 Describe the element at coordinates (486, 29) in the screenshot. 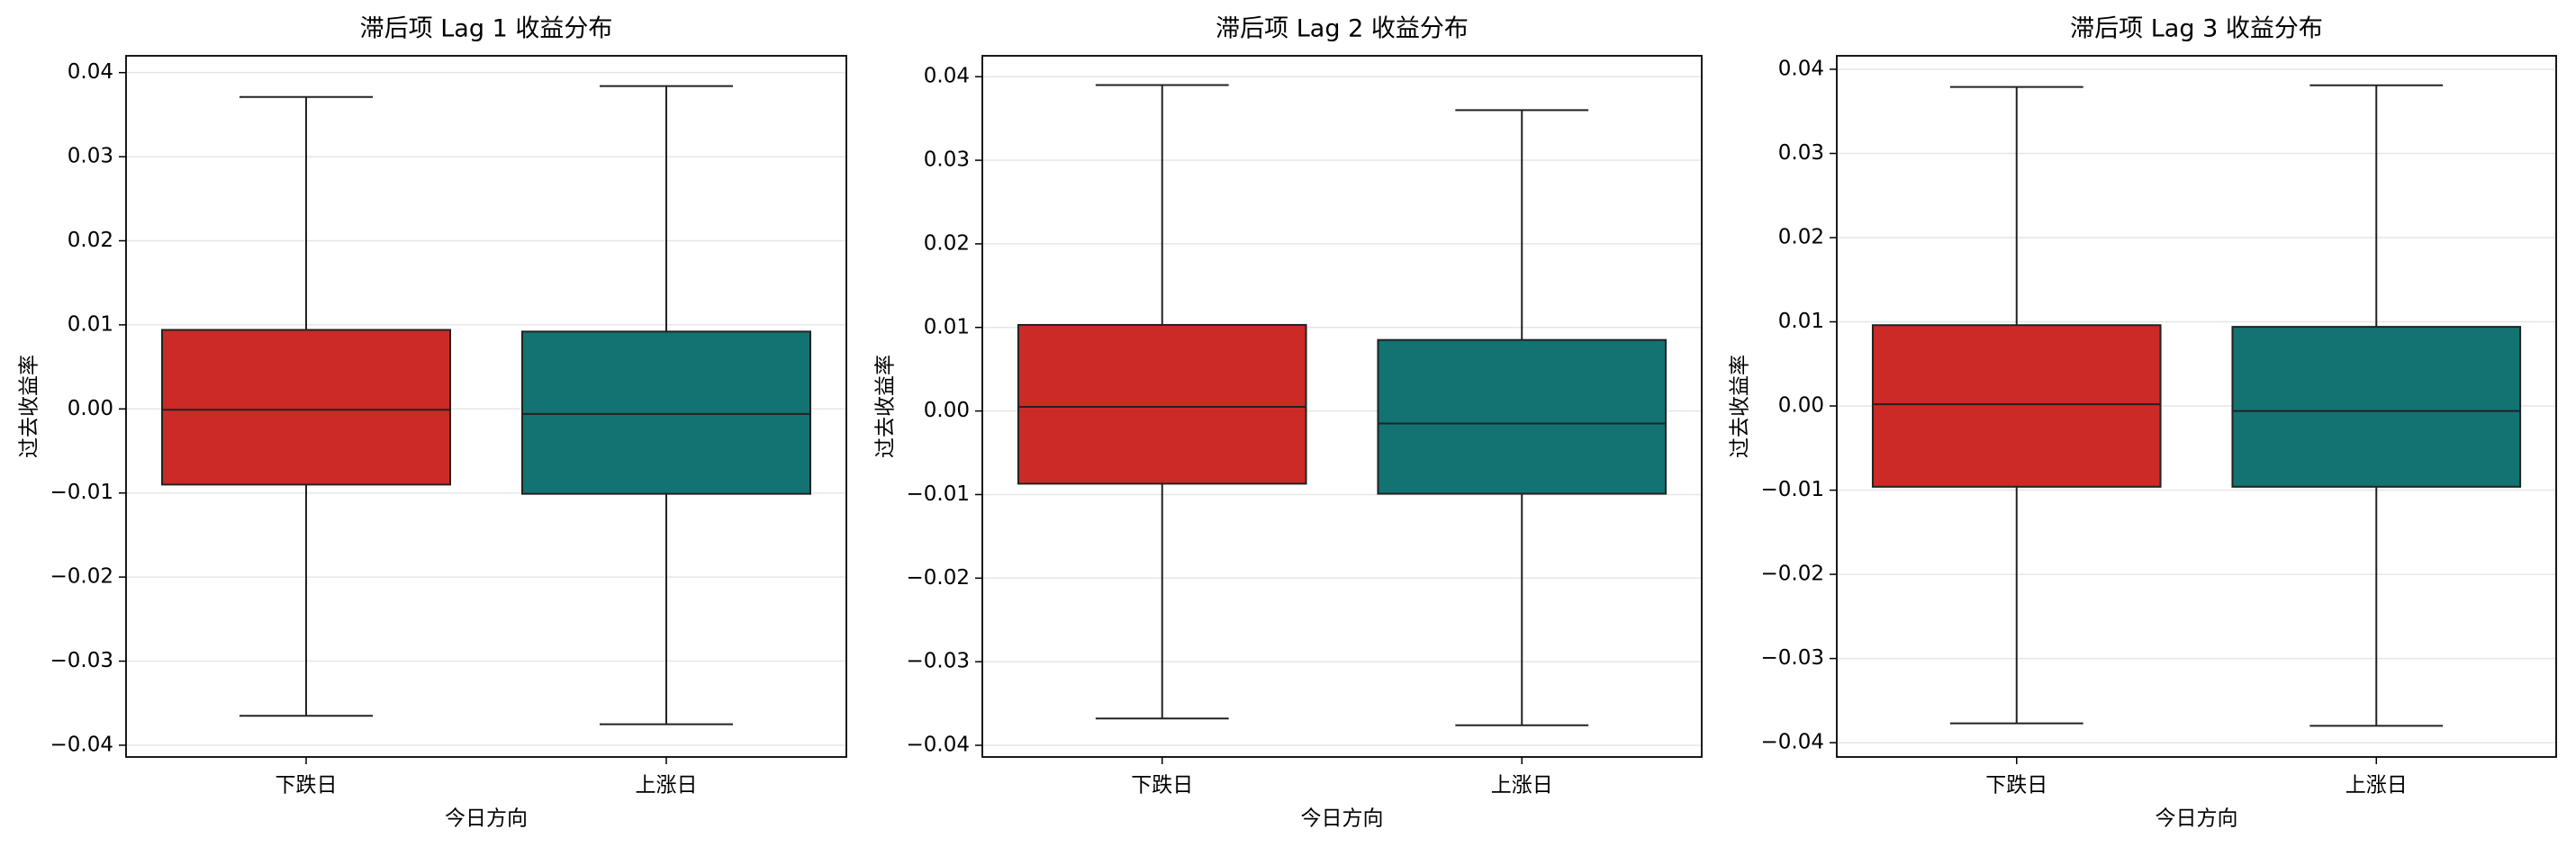

I see `chart-title: 滞后项 Lag 1 收益分布` at that location.